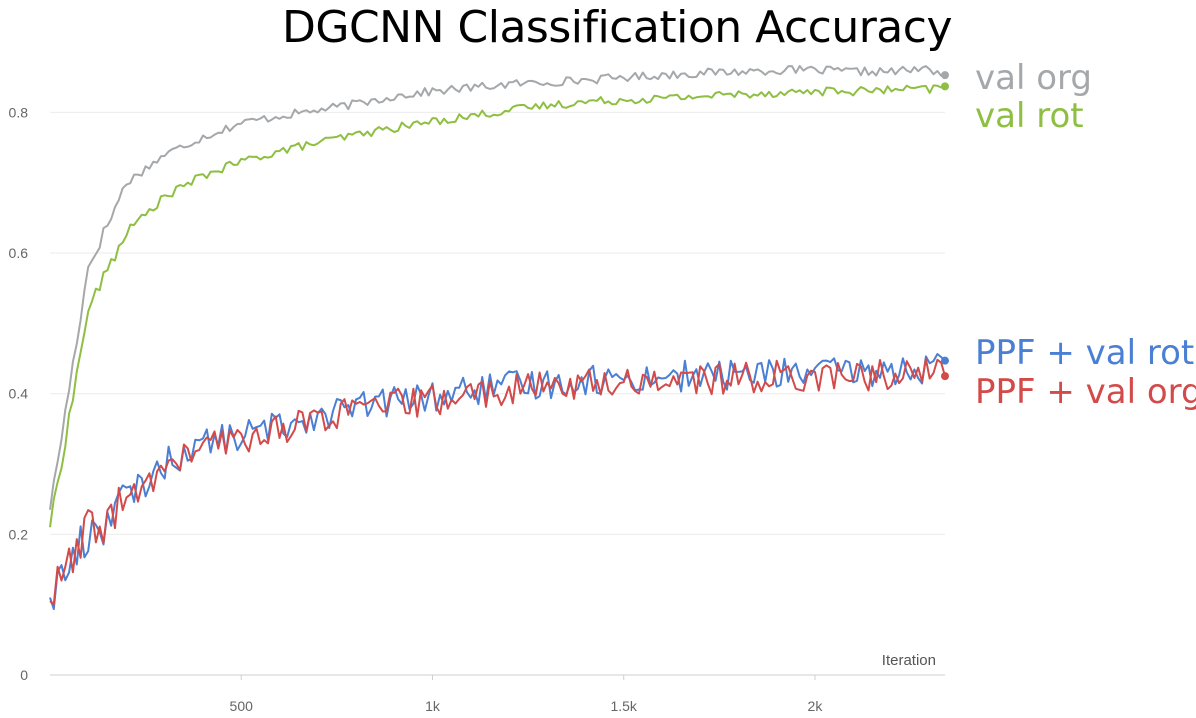  Describe the element at coordinates (242, 706) in the screenshot. I see `x-tick-label: 500` at that location.